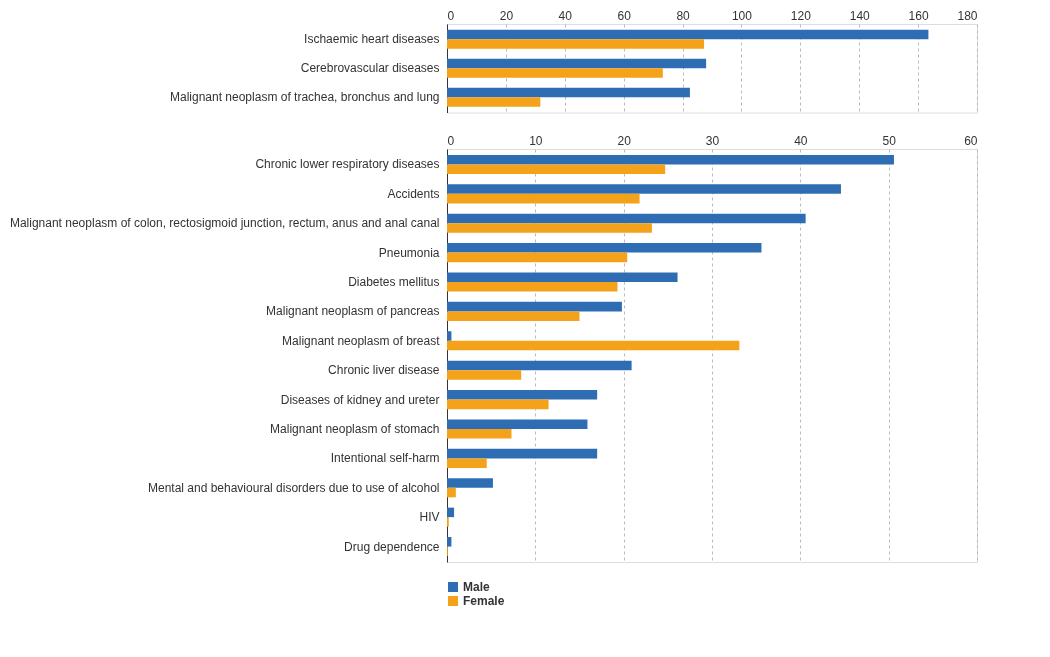  Describe the element at coordinates (429, 517) in the screenshot. I see `y-tick-label: HIV` at that location.